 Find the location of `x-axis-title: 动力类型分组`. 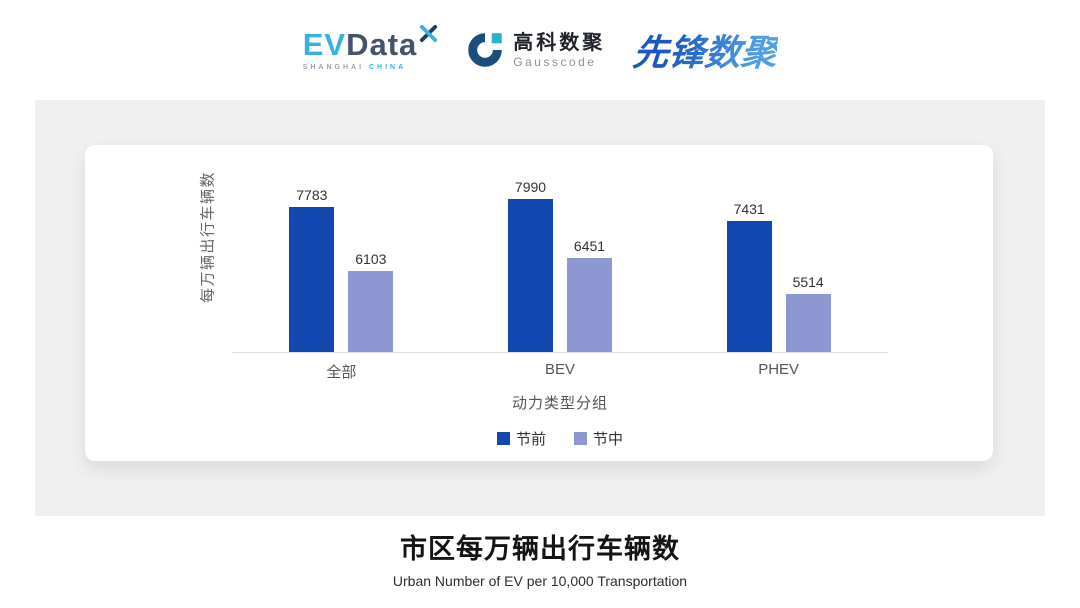

x-axis-title: 动力类型分组 is located at coordinates (559, 403).